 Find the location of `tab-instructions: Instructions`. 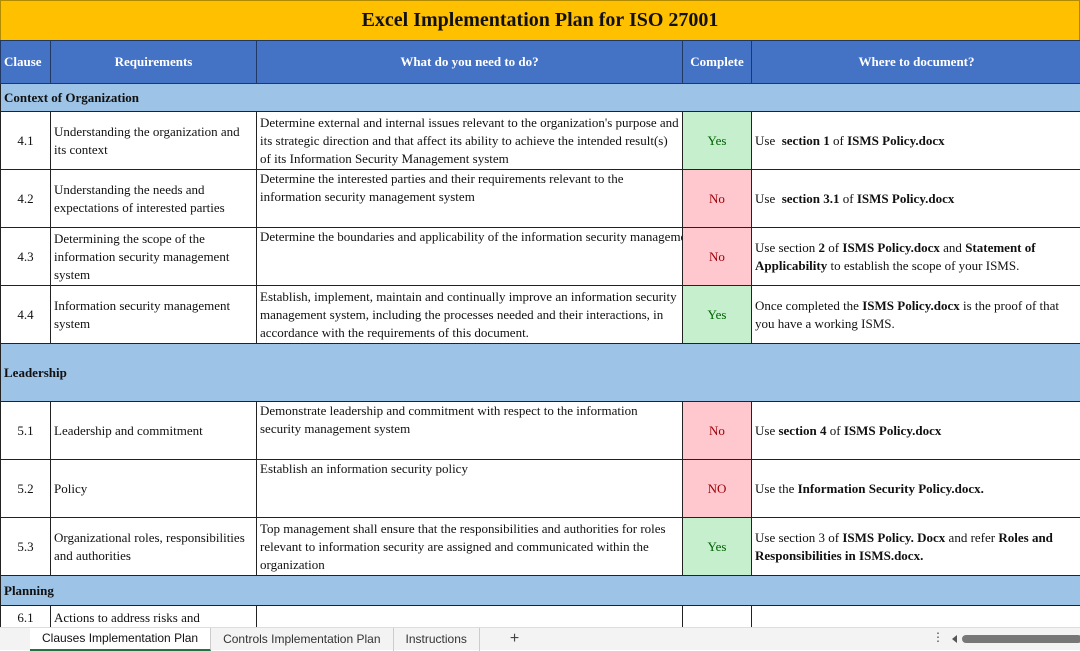

tab-instructions: Instructions is located at coordinates (437, 639).